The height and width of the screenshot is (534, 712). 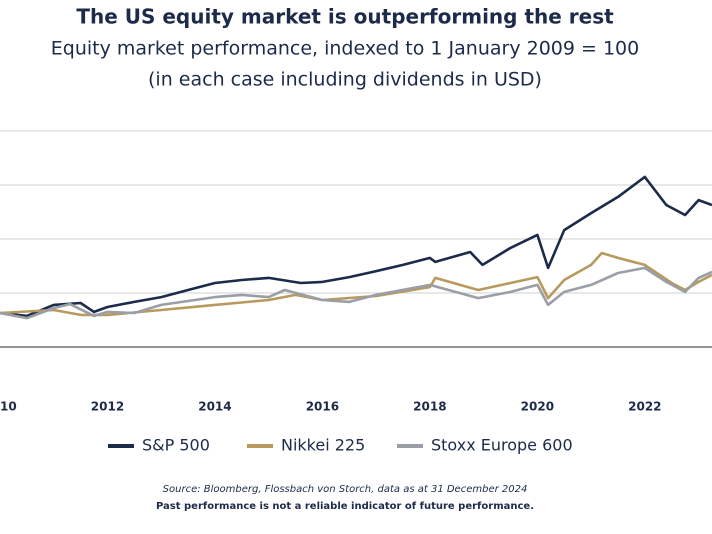 I want to click on x-tick-label: 2012, so click(x=107, y=407).